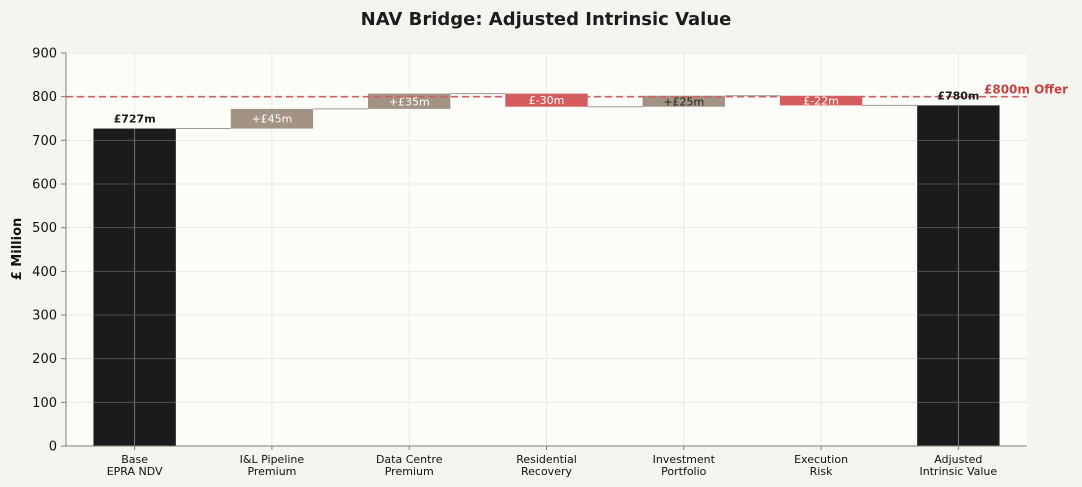  What do you see at coordinates (546, 111) in the screenshot?
I see `connector-layer` at bounding box center [546, 111].